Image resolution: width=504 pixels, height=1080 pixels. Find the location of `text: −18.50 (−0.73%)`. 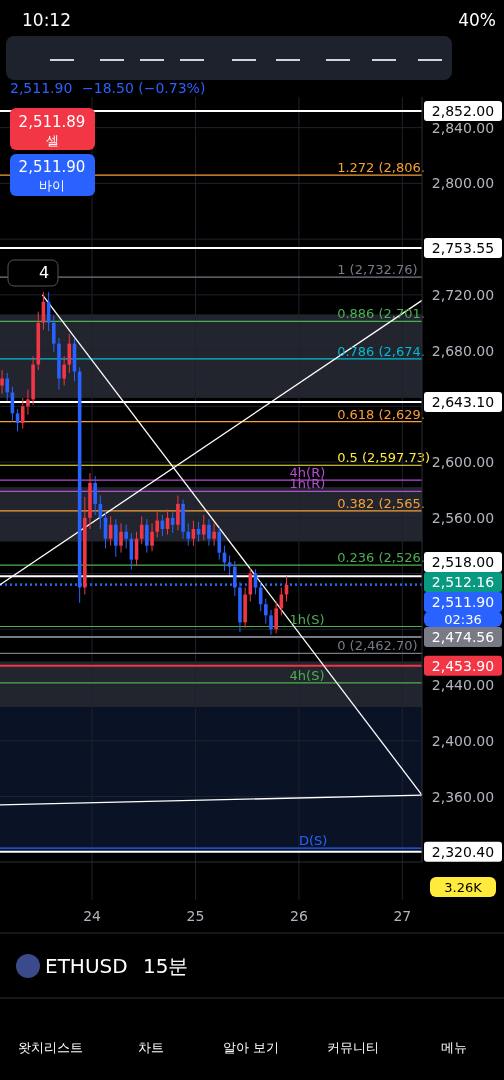

text: −18.50 (−0.73%) is located at coordinates (144, 88).